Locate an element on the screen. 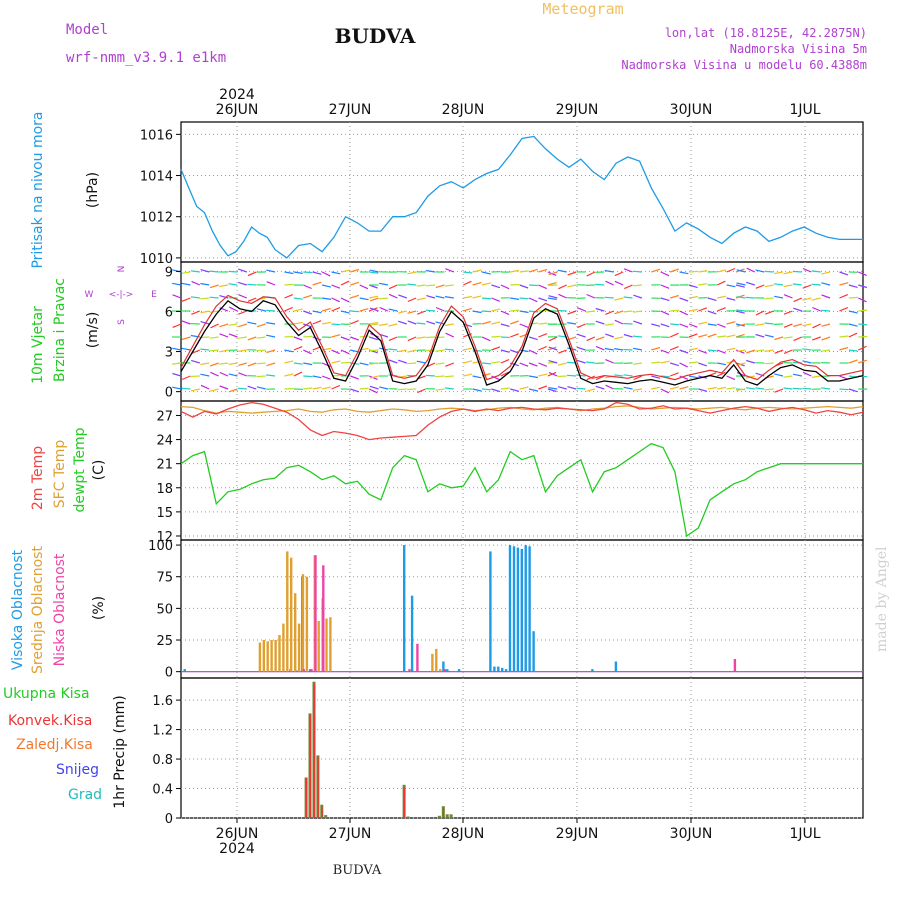 The height and width of the screenshot is (900, 900). day-label-top-5: 1JUL is located at coordinates (804, 110).